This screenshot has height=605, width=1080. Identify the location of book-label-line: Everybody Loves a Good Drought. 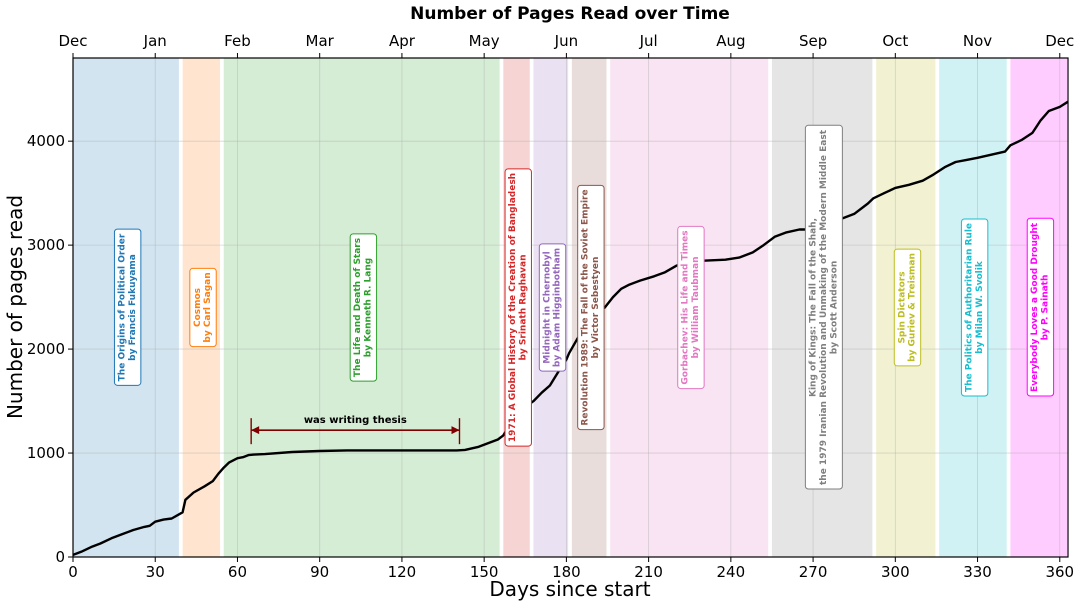
(1035, 307).